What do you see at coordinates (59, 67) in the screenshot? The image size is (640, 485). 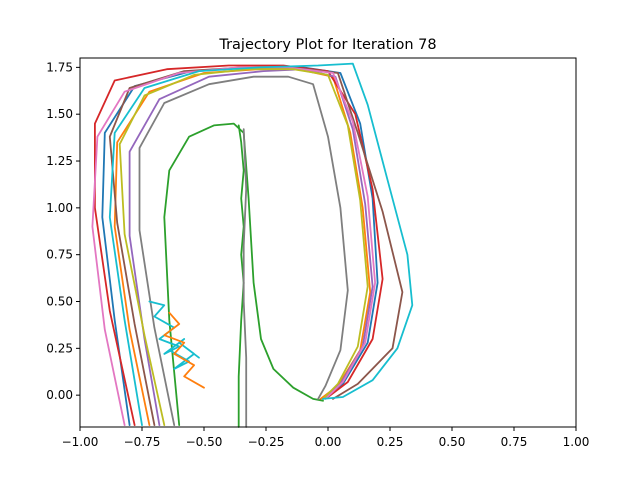 I see `y-tick-label: 1.75` at bounding box center [59, 67].